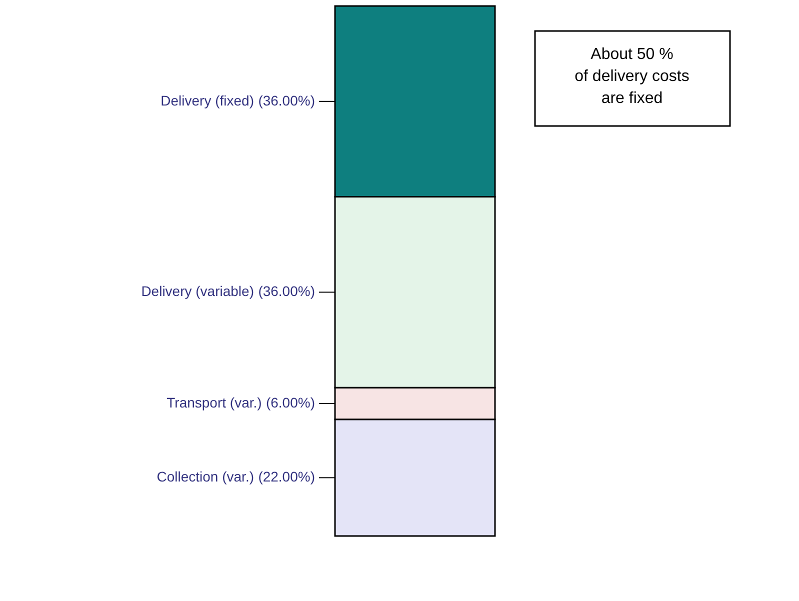  Describe the element at coordinates (290, 402) in the screenshot. I see `data-label: (6.00%)` at that location.